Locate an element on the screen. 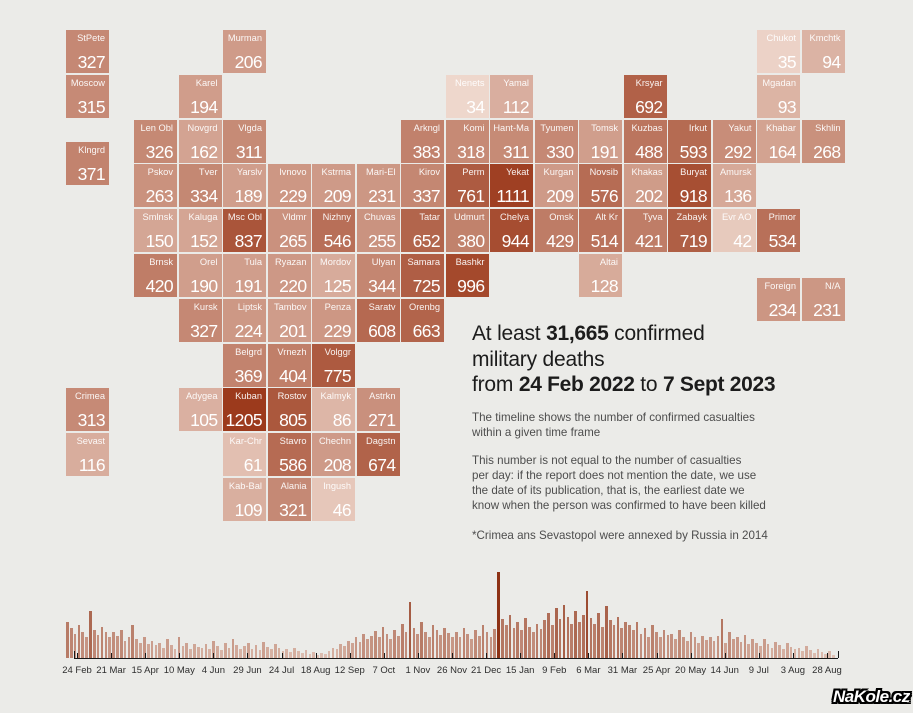 The width and height of the screenshot is (913, 713). region-tile-omsk: Omsk 429 is located at coordinates (556, 231).